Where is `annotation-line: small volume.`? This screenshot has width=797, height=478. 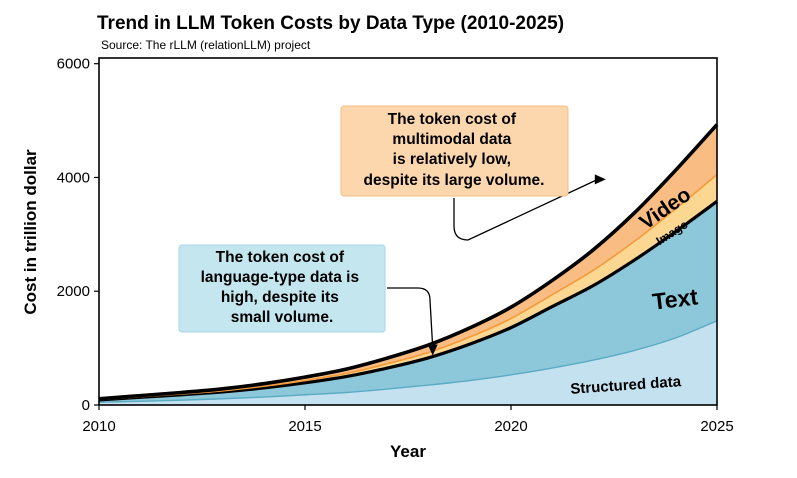
annotation-line: small volume. is located at coordinates (282, 317).